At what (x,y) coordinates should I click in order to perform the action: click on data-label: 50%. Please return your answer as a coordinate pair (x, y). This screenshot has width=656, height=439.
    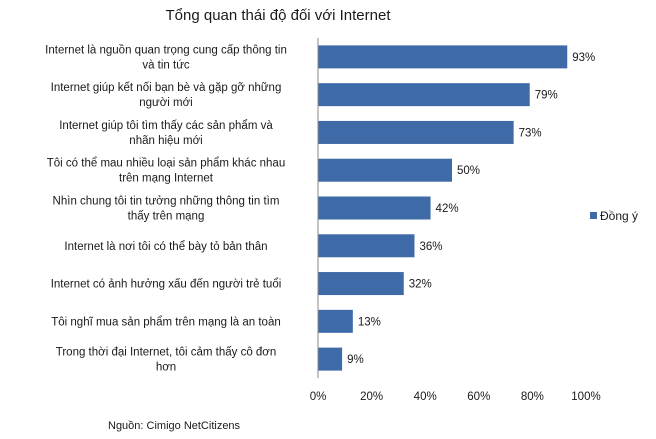
    Looking at the image, I should click on (468, 171).